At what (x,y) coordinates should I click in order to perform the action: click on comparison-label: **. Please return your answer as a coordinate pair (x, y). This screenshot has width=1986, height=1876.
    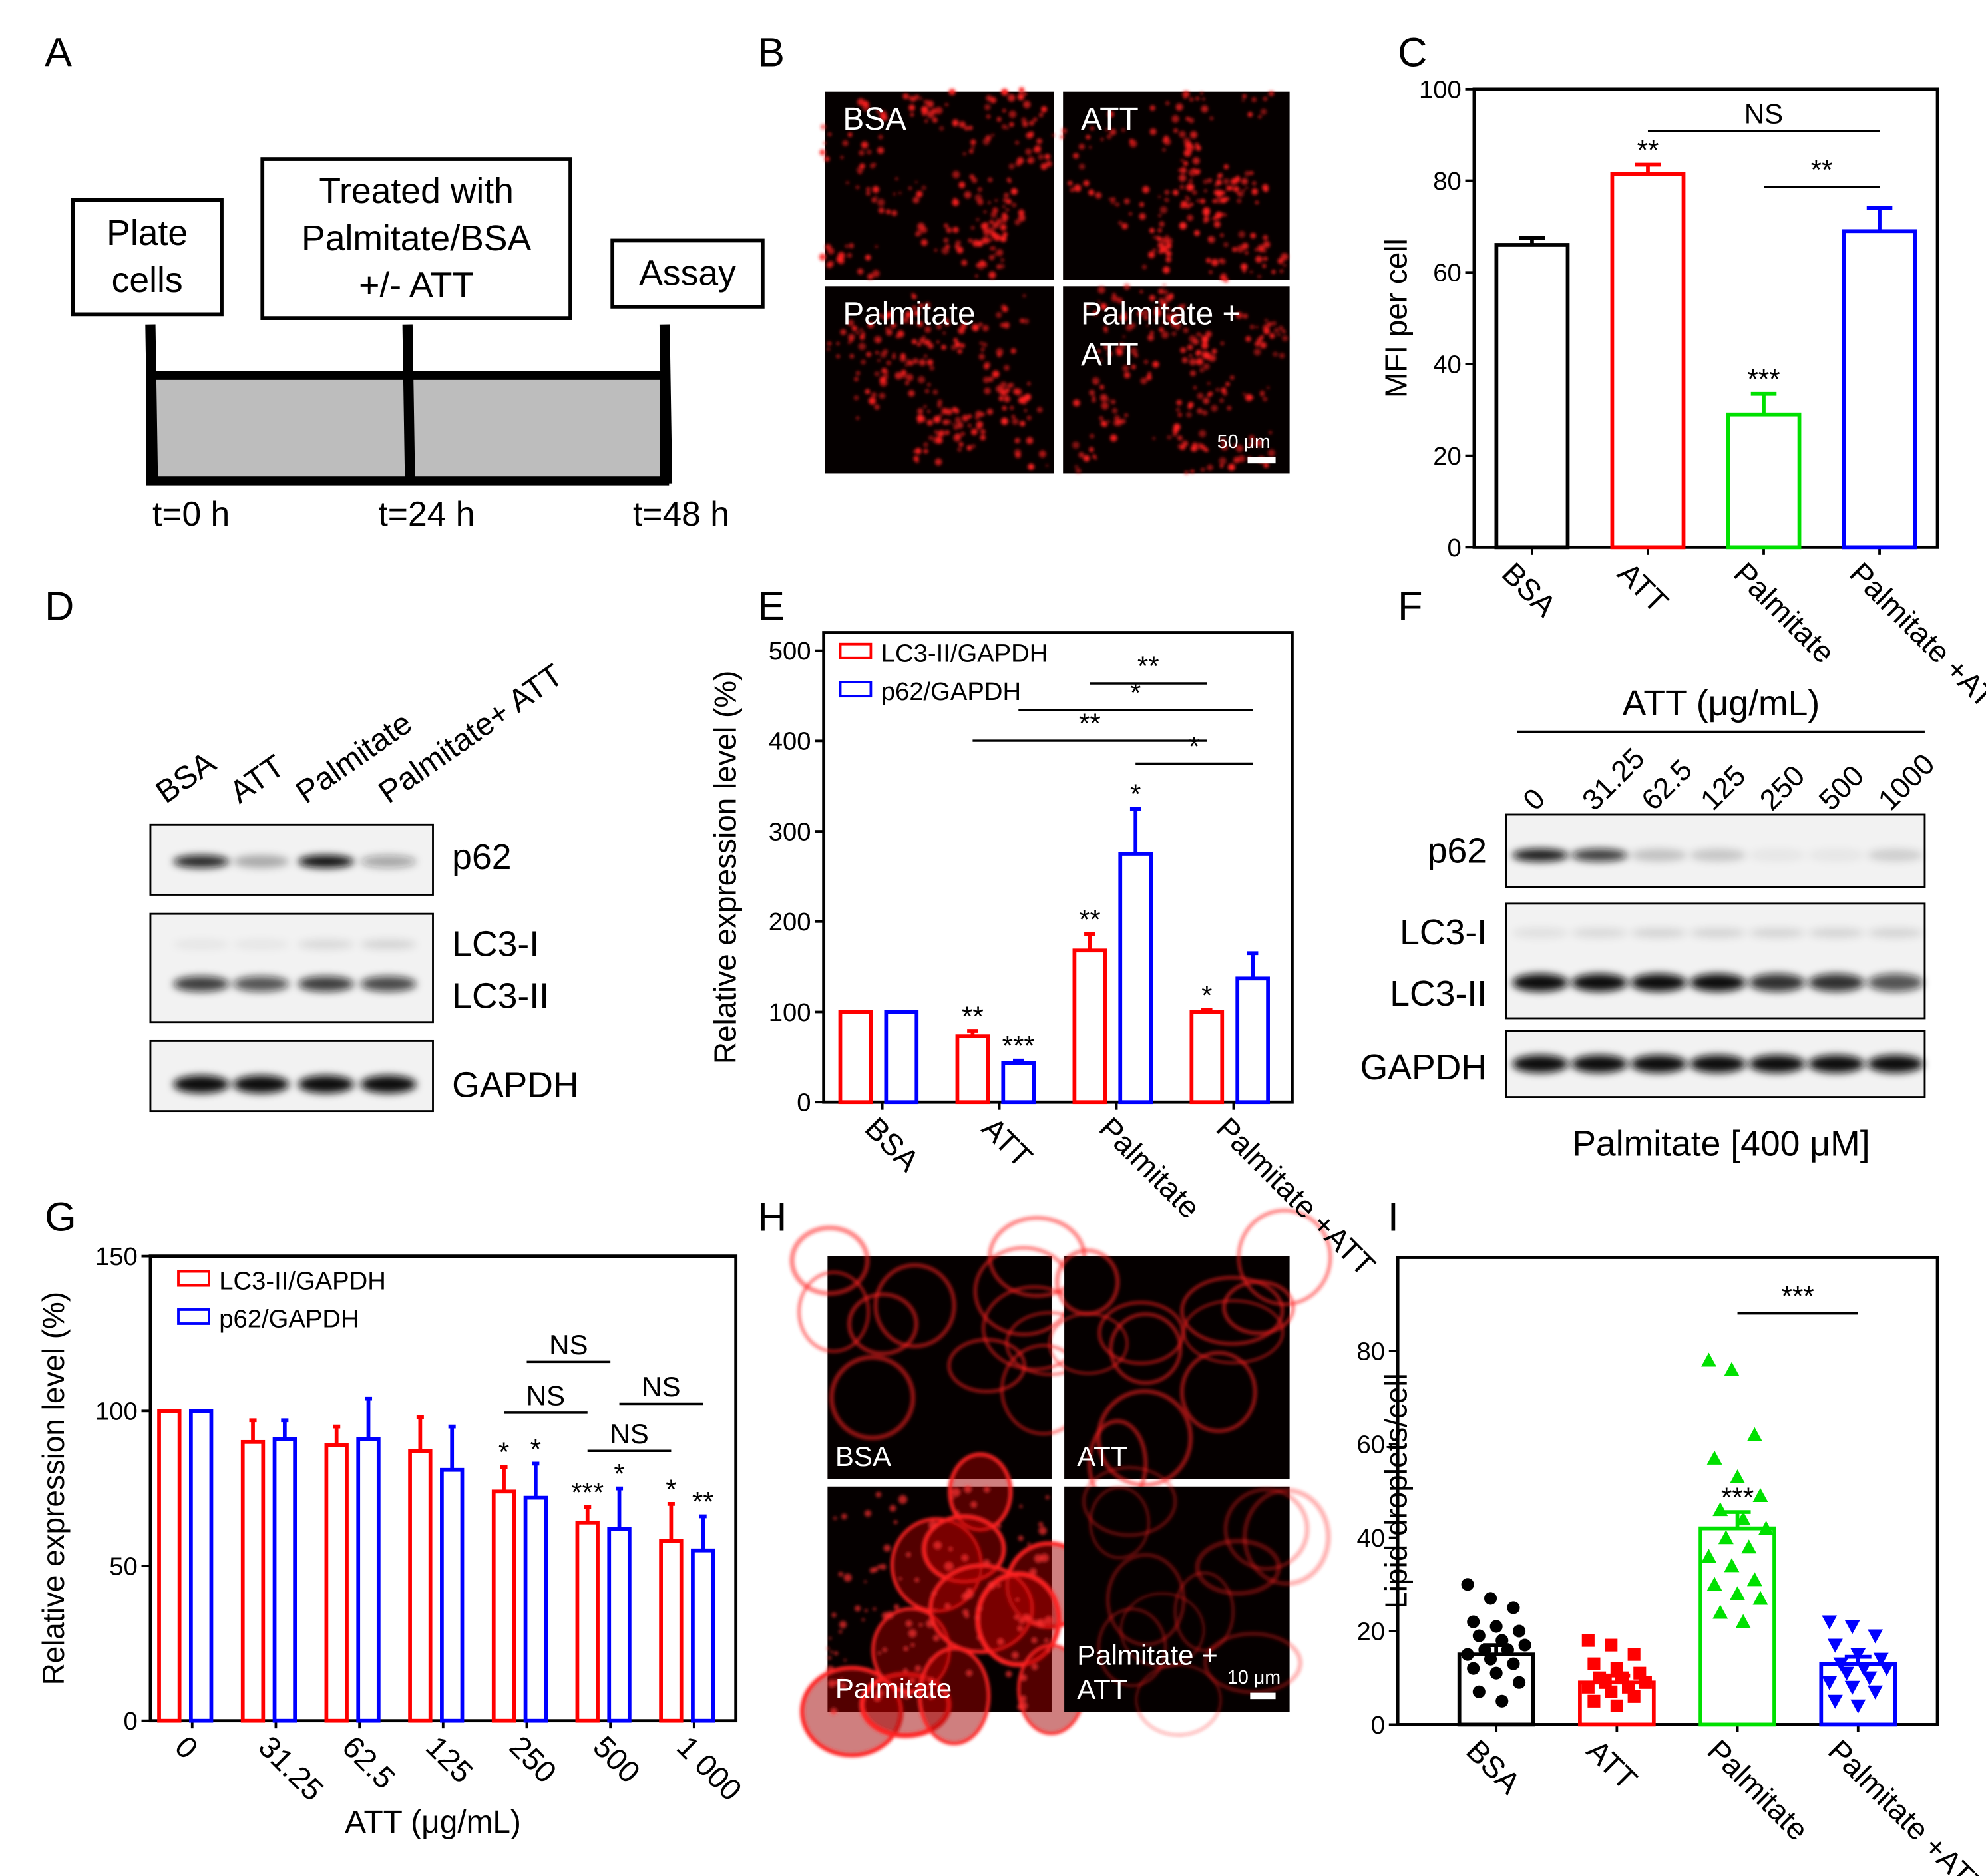
    Looking at the image, I should click on (1148, 666).